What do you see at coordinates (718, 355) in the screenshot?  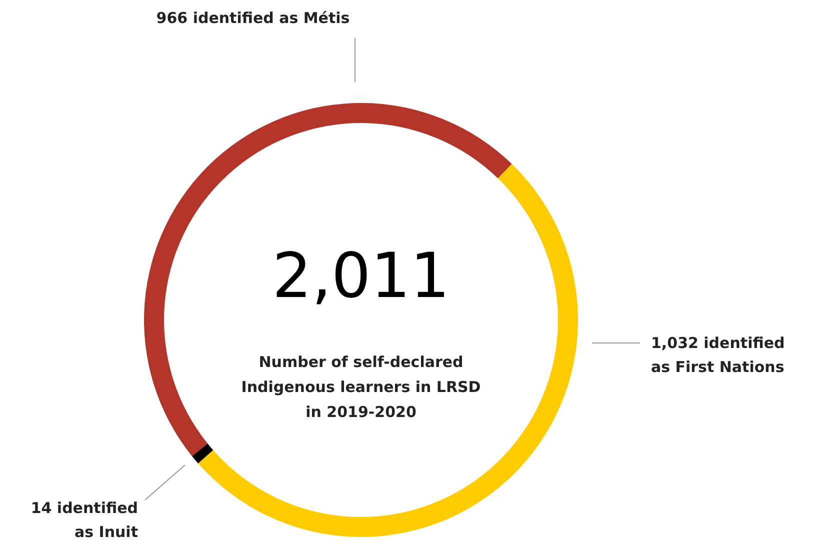 I see `data-label: 1,032 identified as First Nations` at bounding box center [718, 355].